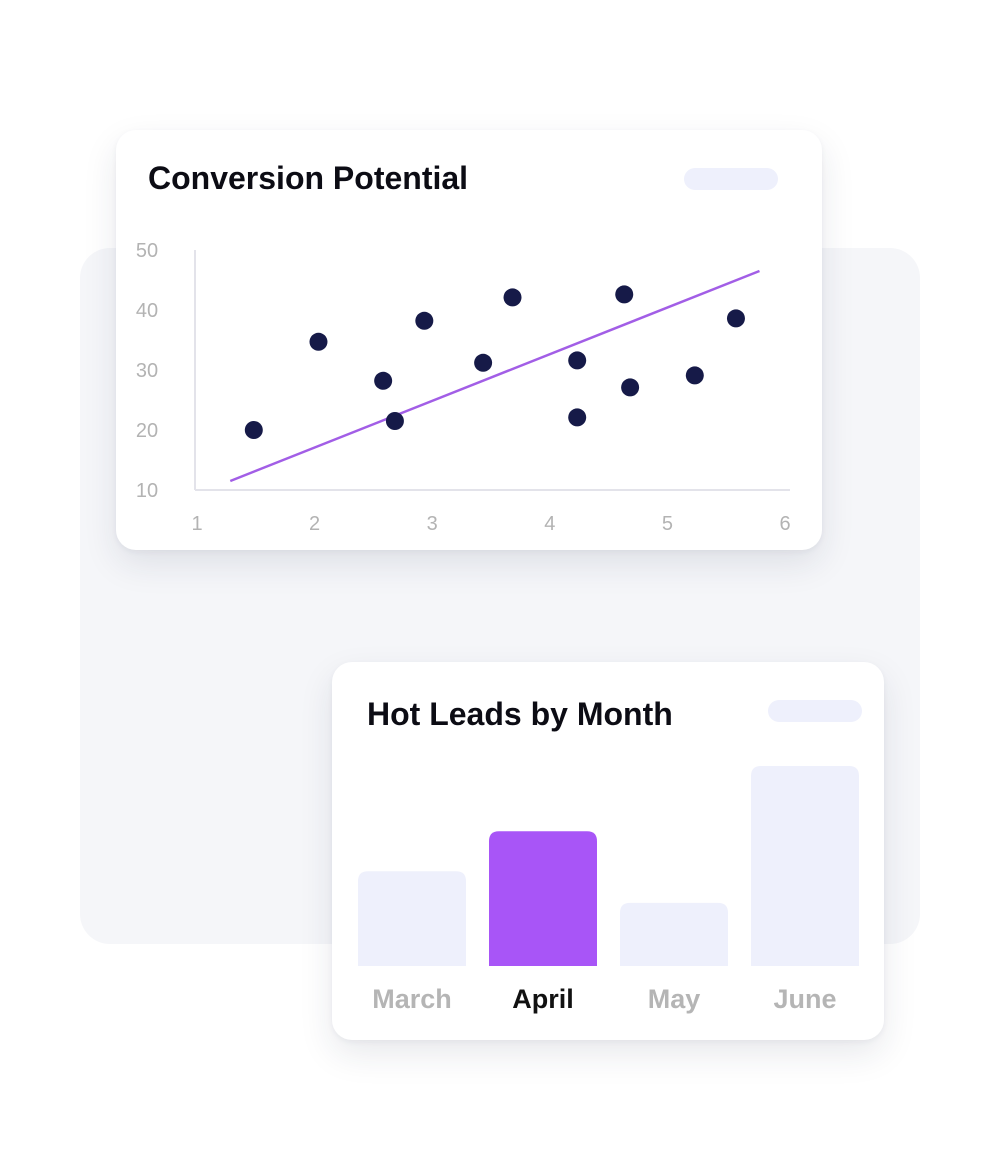  What do you see at coordinates (520, 714) in the screenshot?
I see `hot-leads-title: Hot Leads by Month` at bounding box center [520, 714].